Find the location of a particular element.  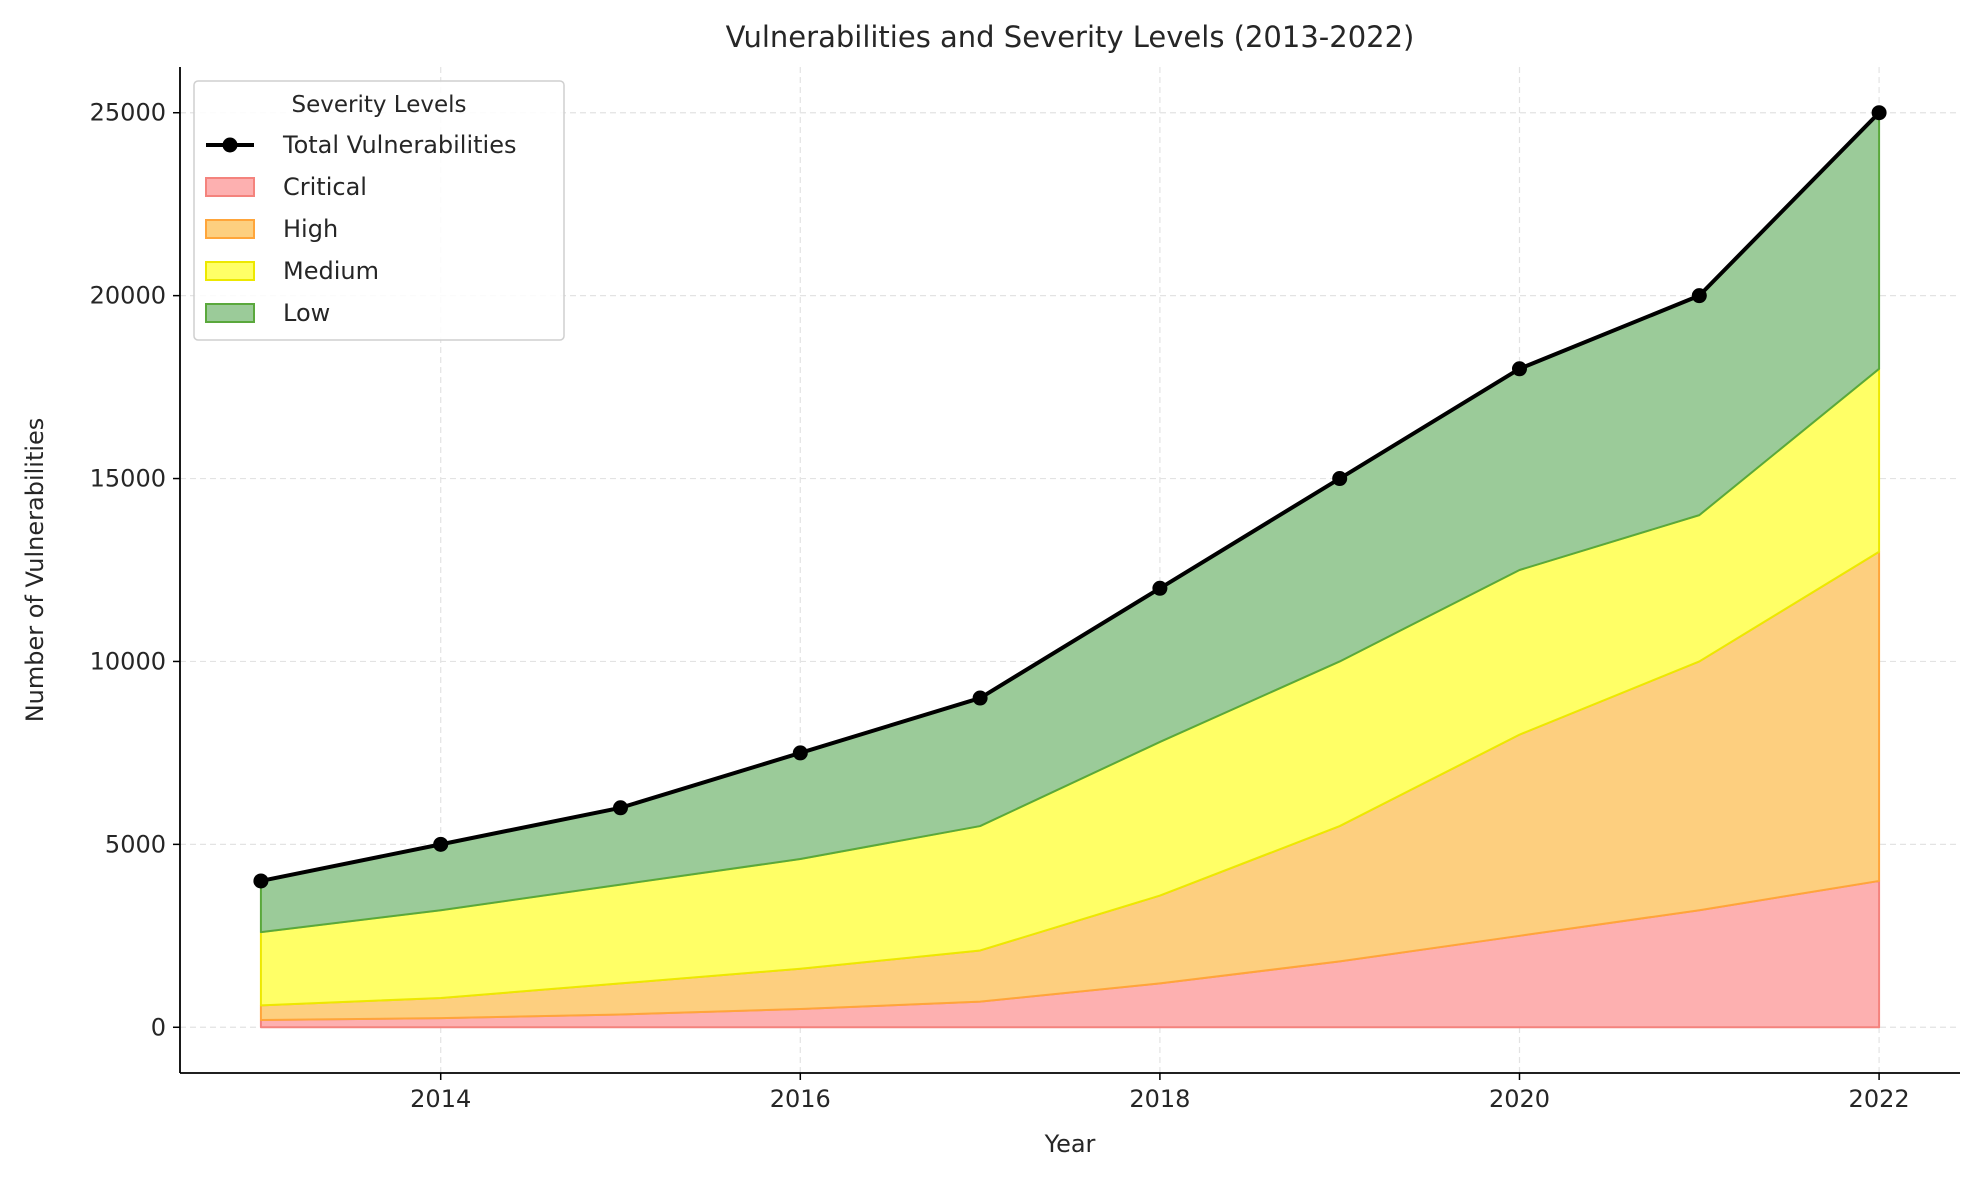

legend-frame is located at coordinates (379, 210).